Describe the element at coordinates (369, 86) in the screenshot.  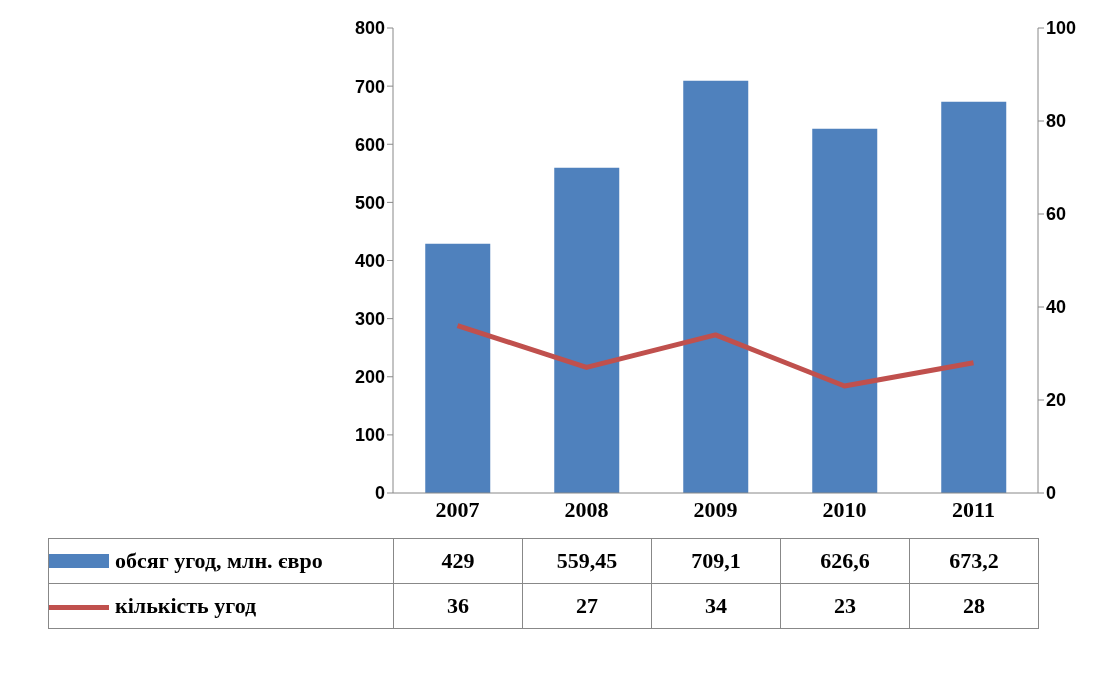
I see `y-tick-label: 700` at that location.